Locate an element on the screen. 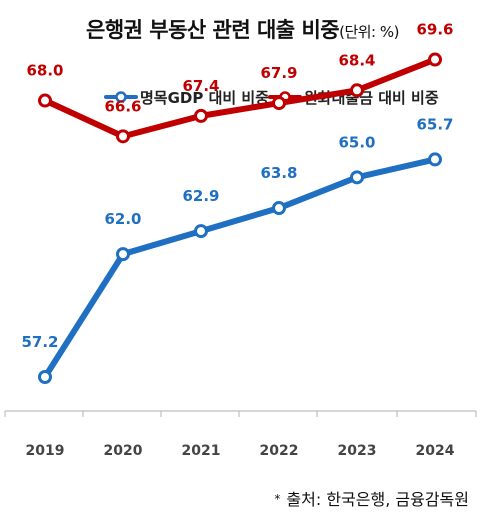  data-label-s1-2024: 65.7 is located at coordinates (434, 124).